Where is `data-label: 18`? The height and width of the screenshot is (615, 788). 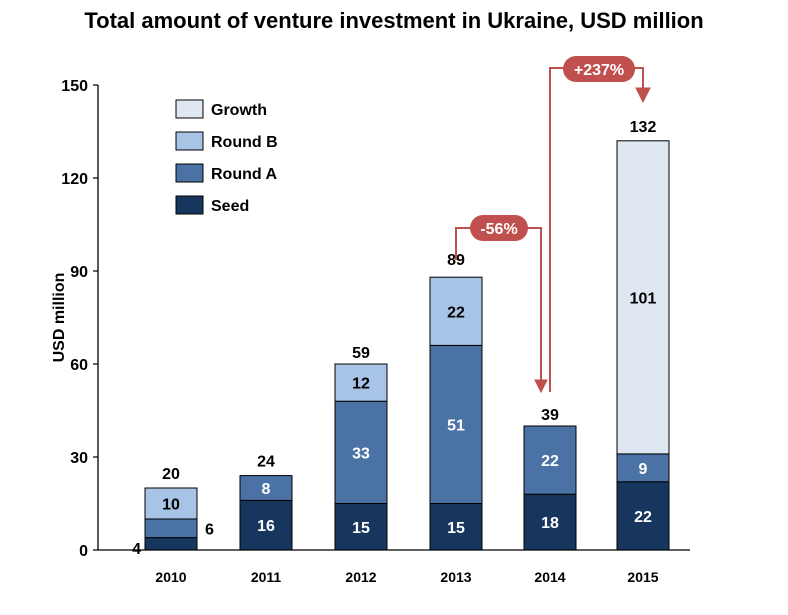
data-label: 18 is located at coordinates (550, 523).